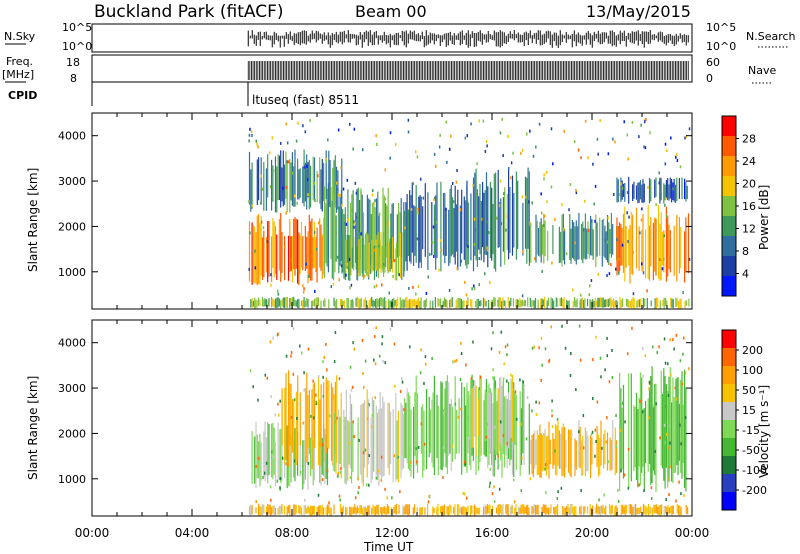 The image size is (800, 554). What do you see at coordinates (33, 428) in the screenshot?
I see `velocity-ylabel: Slant Range [km]` at bounding box center [33, 428].